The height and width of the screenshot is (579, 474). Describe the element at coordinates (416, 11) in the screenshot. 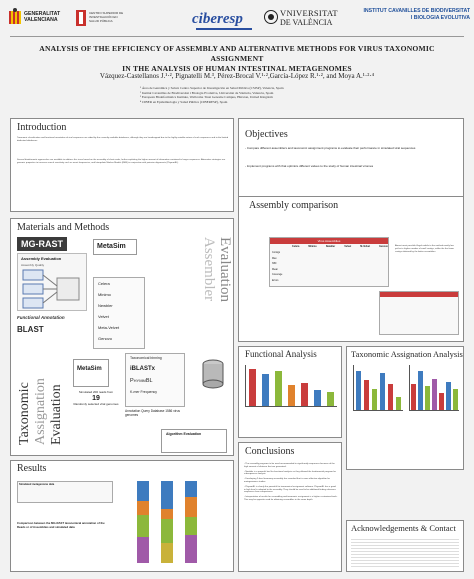

I see `icbe-logo-line1: INSTITUT CAVANILLES DE BIODIVERSITAT` at that location.